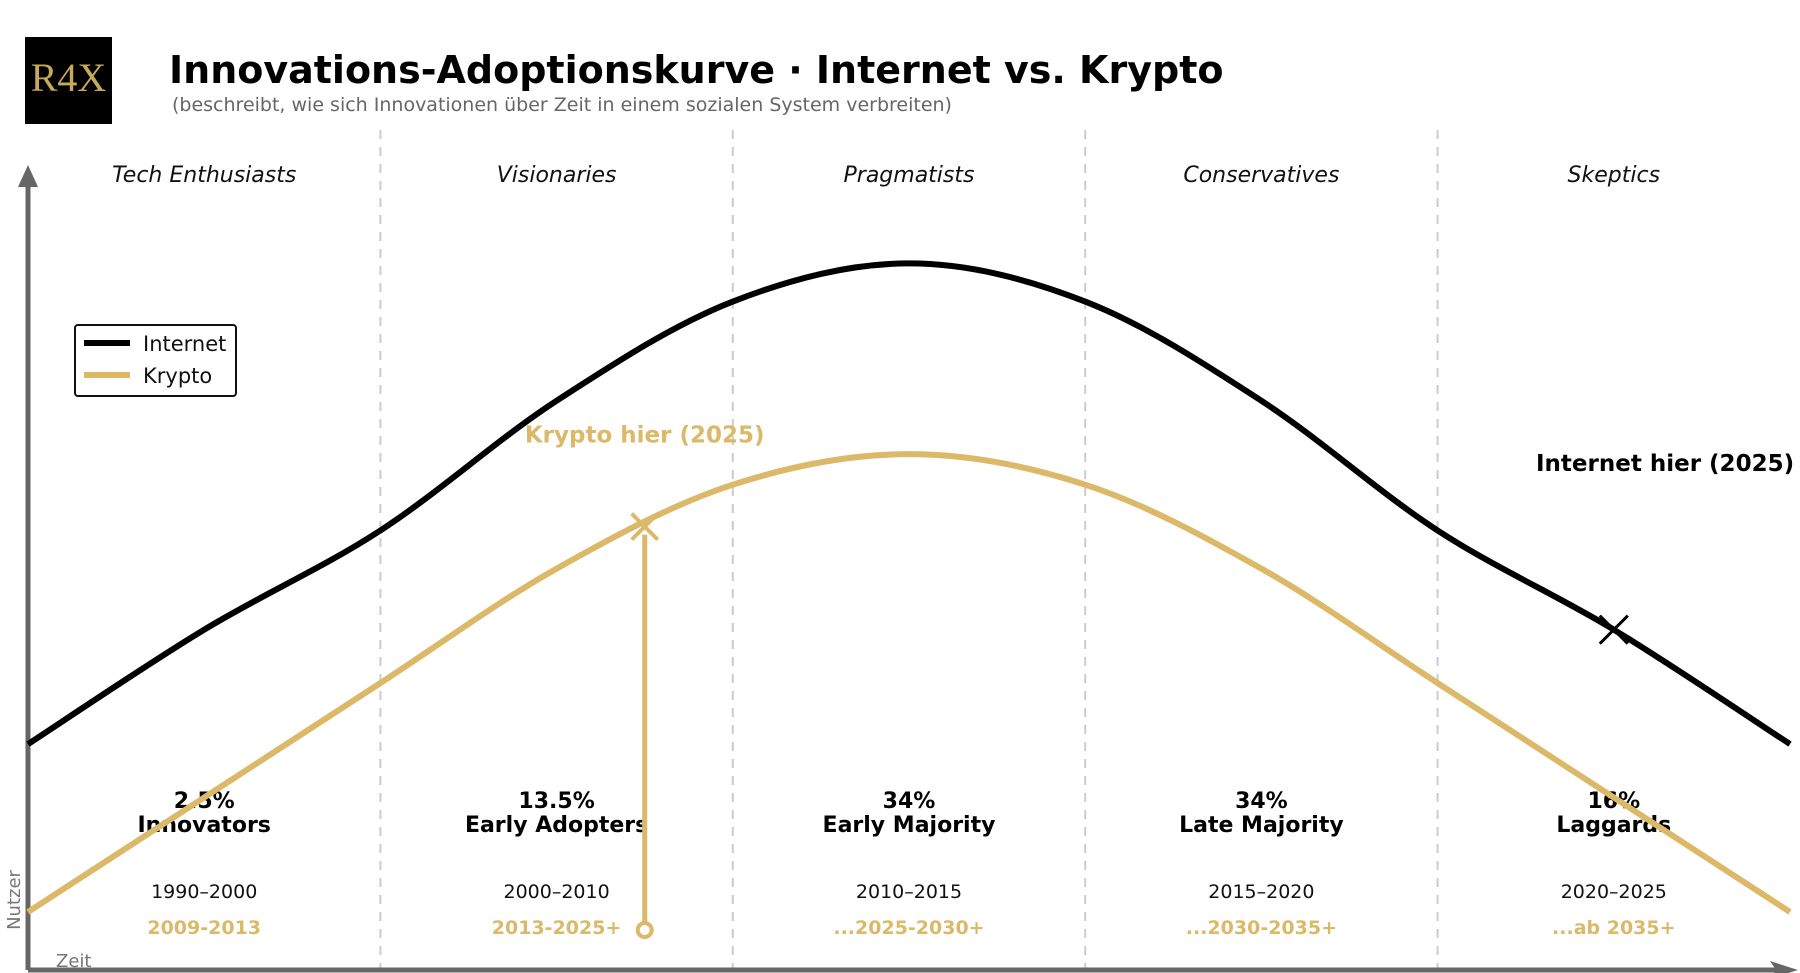  Describe the element at coordinates (557, 928) in the screenshot. I see `segment-krypto-years: 2013-2025+` at that location.